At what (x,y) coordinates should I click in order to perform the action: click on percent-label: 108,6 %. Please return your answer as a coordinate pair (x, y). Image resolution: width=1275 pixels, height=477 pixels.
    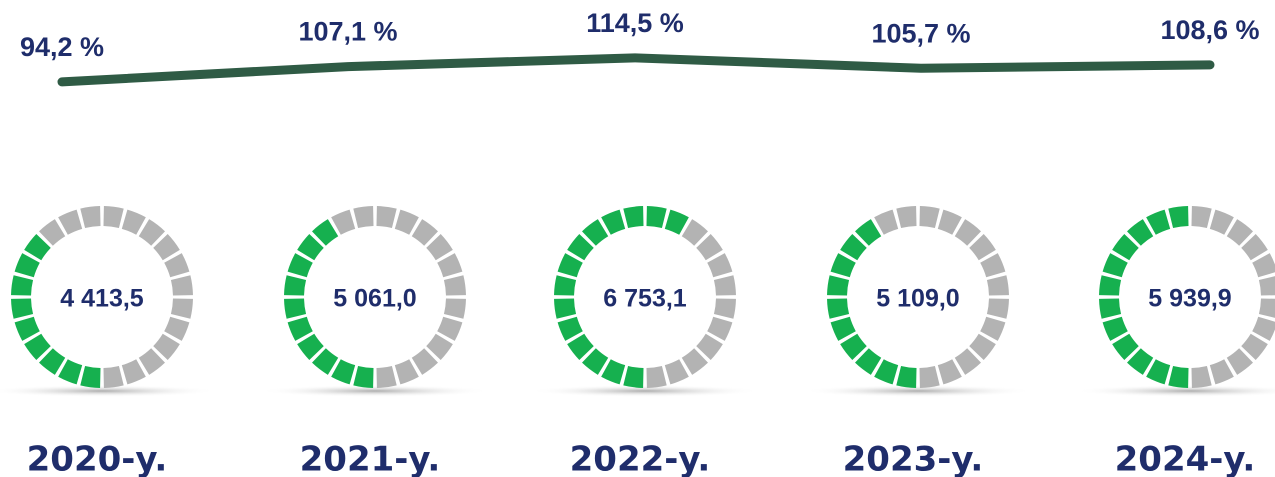
    Looking at the image, I should click on (1209, 30).